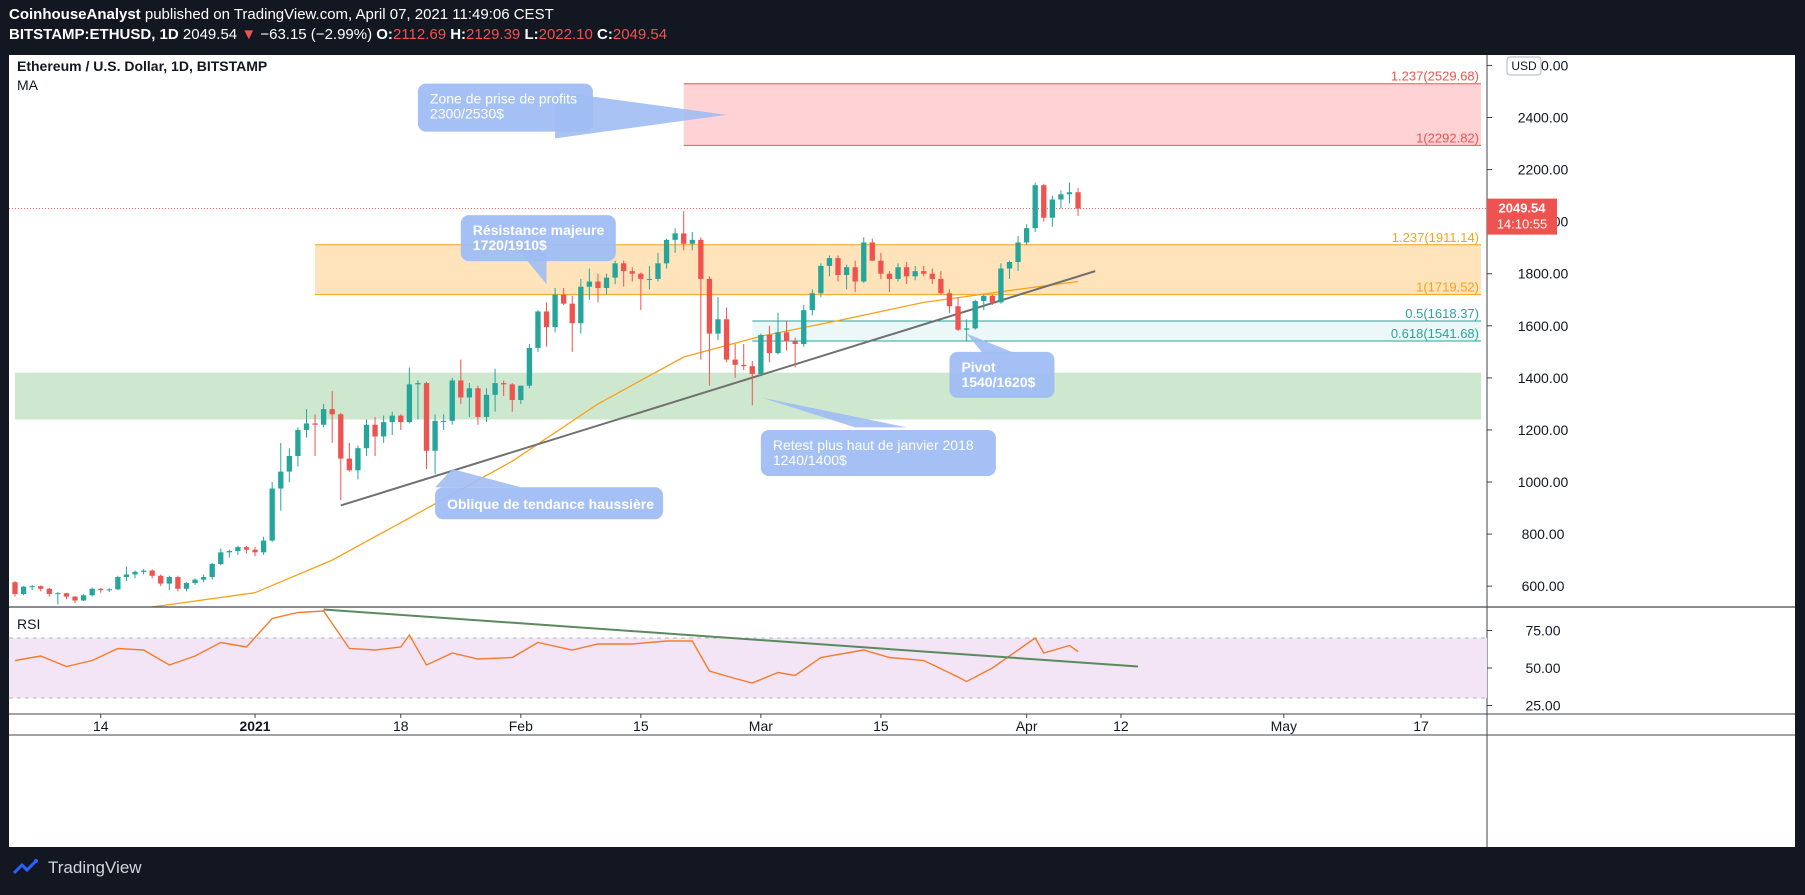  I want to click on uptrend-line, so click(718, 388).